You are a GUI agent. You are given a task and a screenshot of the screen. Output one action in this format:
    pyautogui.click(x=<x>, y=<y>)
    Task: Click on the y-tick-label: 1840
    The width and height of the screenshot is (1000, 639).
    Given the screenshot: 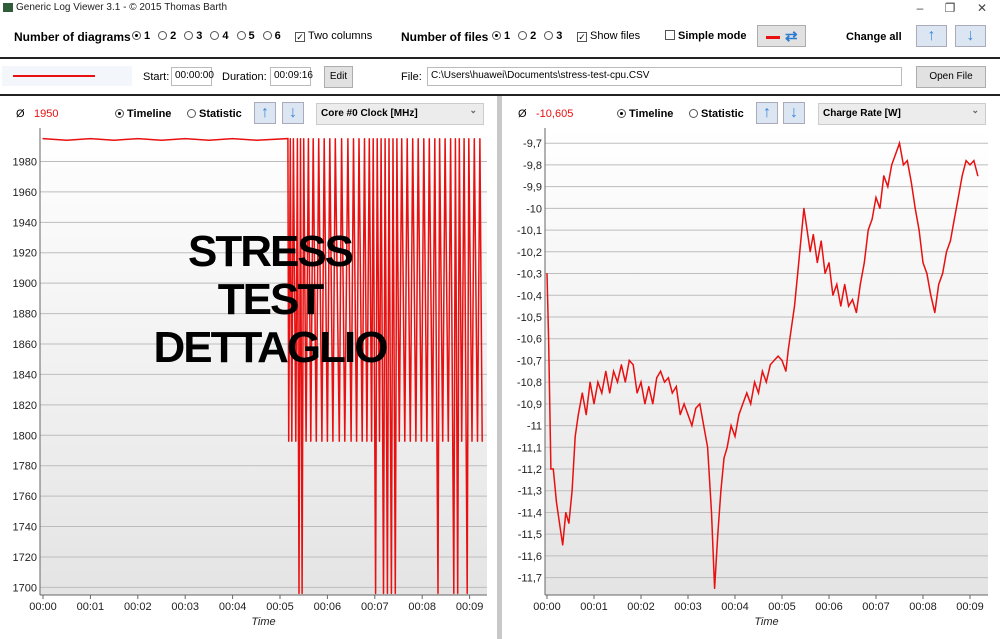 What is the action you would take?
    pyautogui.click(x=25, y=375)
    